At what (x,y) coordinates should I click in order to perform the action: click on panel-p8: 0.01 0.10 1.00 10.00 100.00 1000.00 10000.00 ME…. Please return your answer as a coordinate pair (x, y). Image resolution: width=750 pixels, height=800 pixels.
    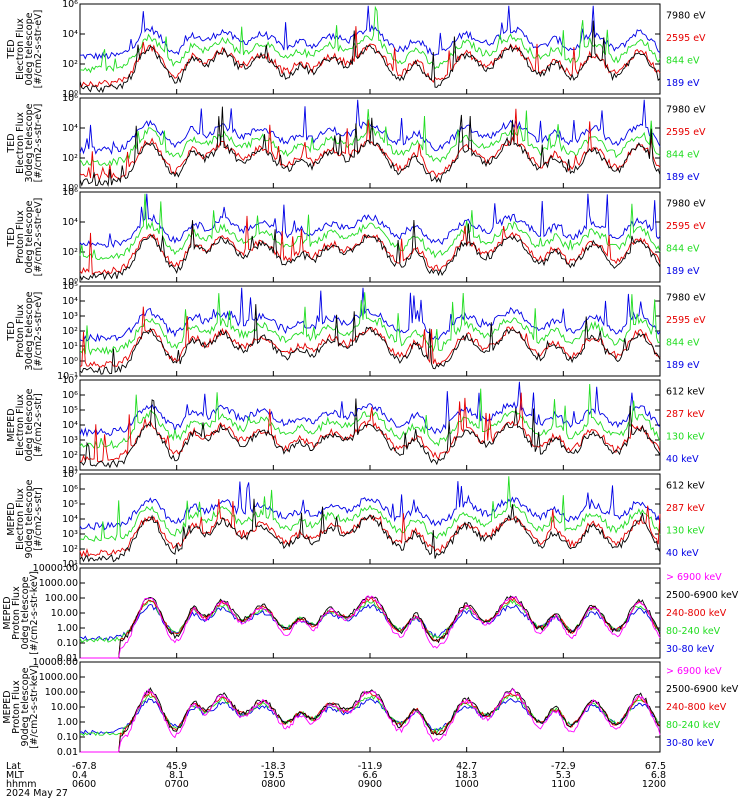
    Looking at the image, I should click on (370, 707).